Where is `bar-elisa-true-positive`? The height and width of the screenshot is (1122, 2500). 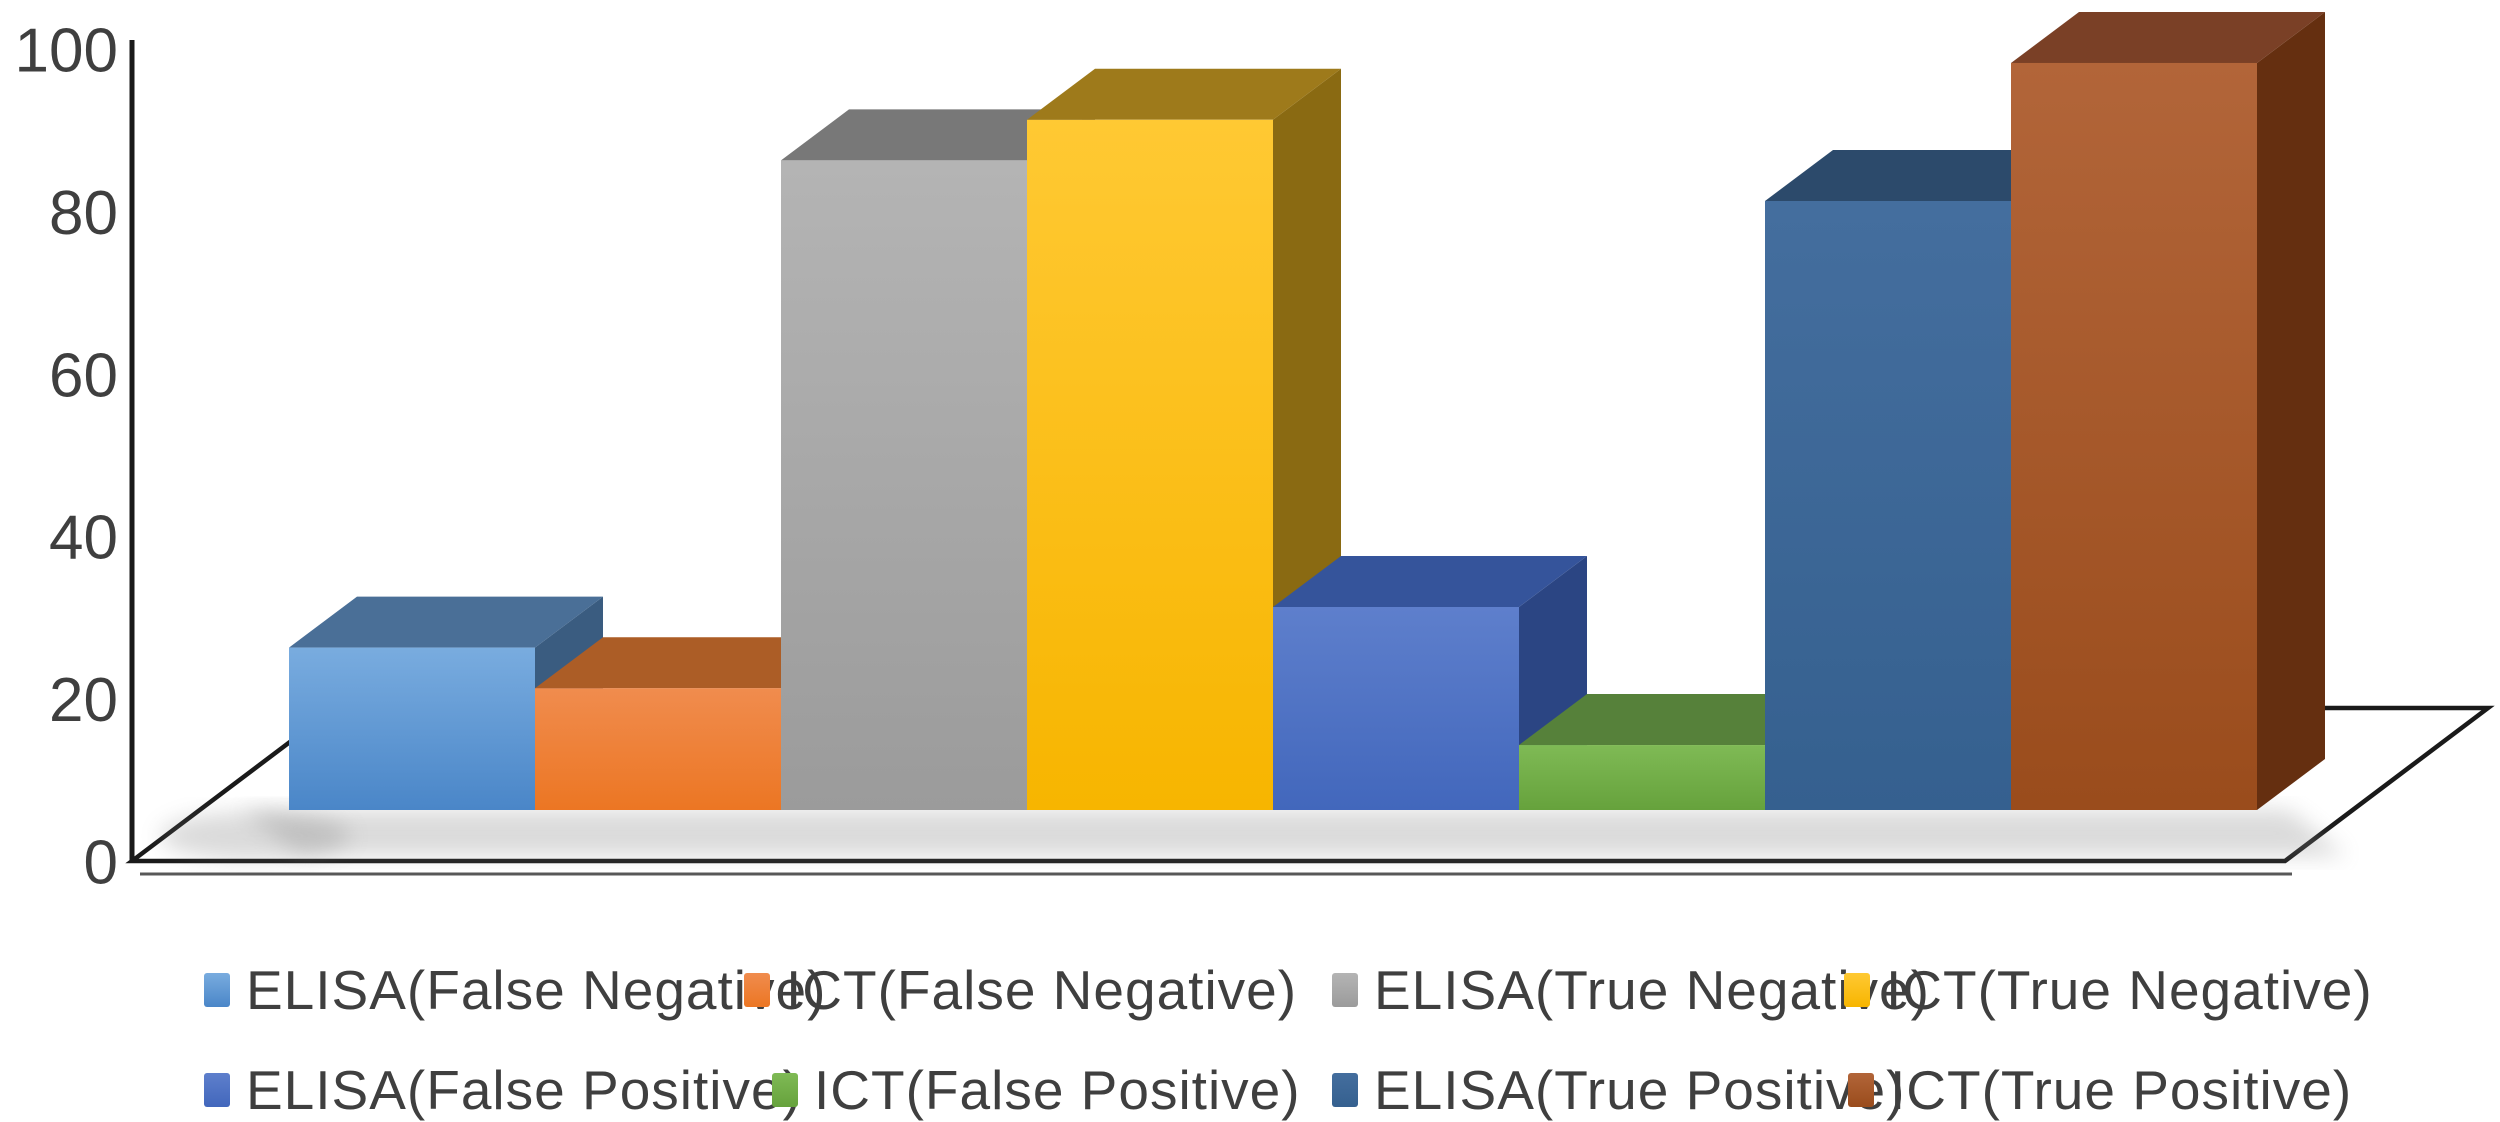
bar-elisa-true-positive is located at coordinates (1922, 480).